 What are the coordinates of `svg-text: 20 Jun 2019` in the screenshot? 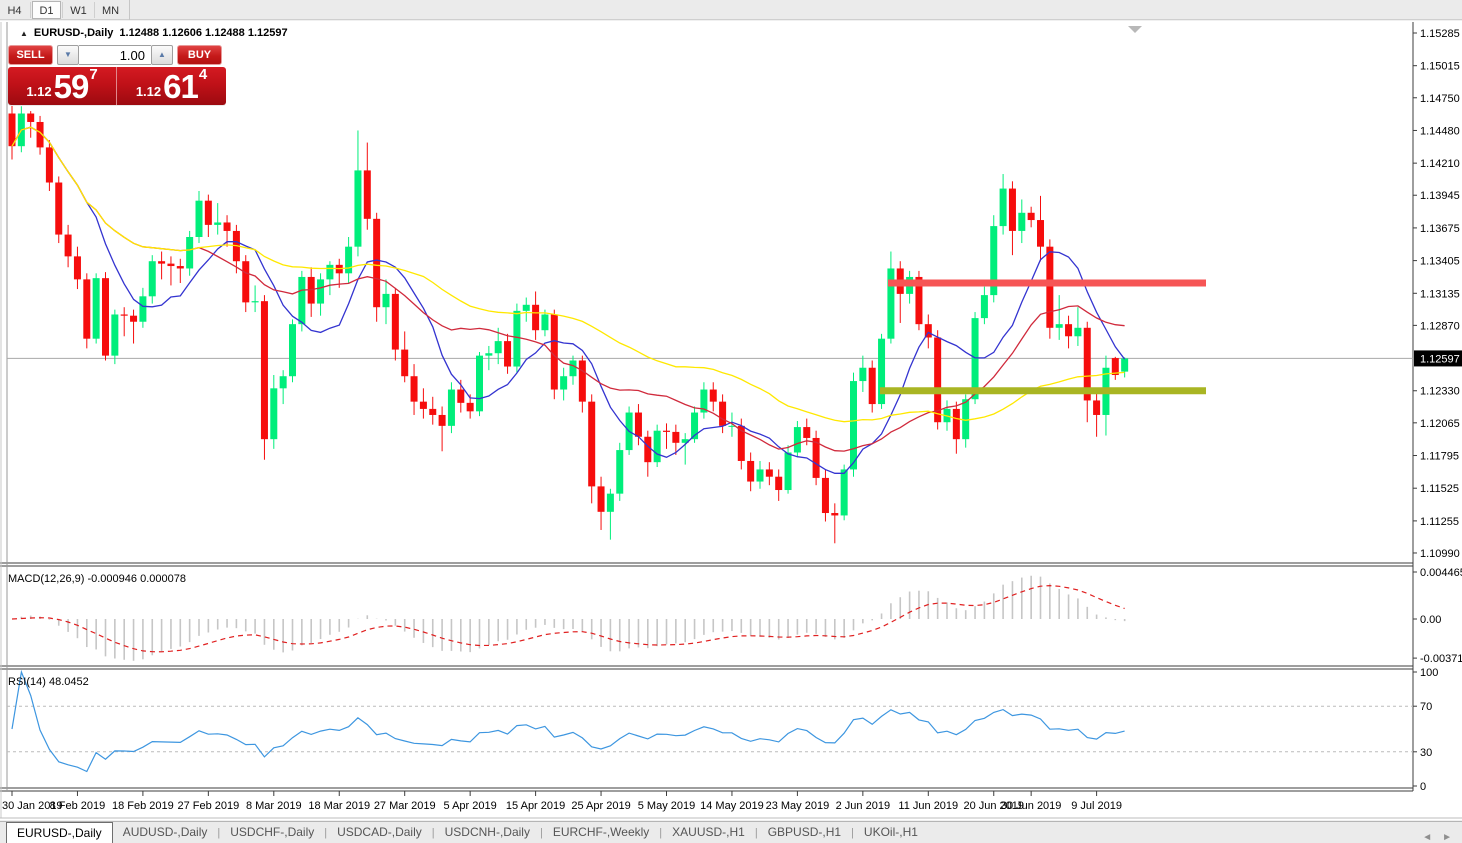 It's located at (993, 806).